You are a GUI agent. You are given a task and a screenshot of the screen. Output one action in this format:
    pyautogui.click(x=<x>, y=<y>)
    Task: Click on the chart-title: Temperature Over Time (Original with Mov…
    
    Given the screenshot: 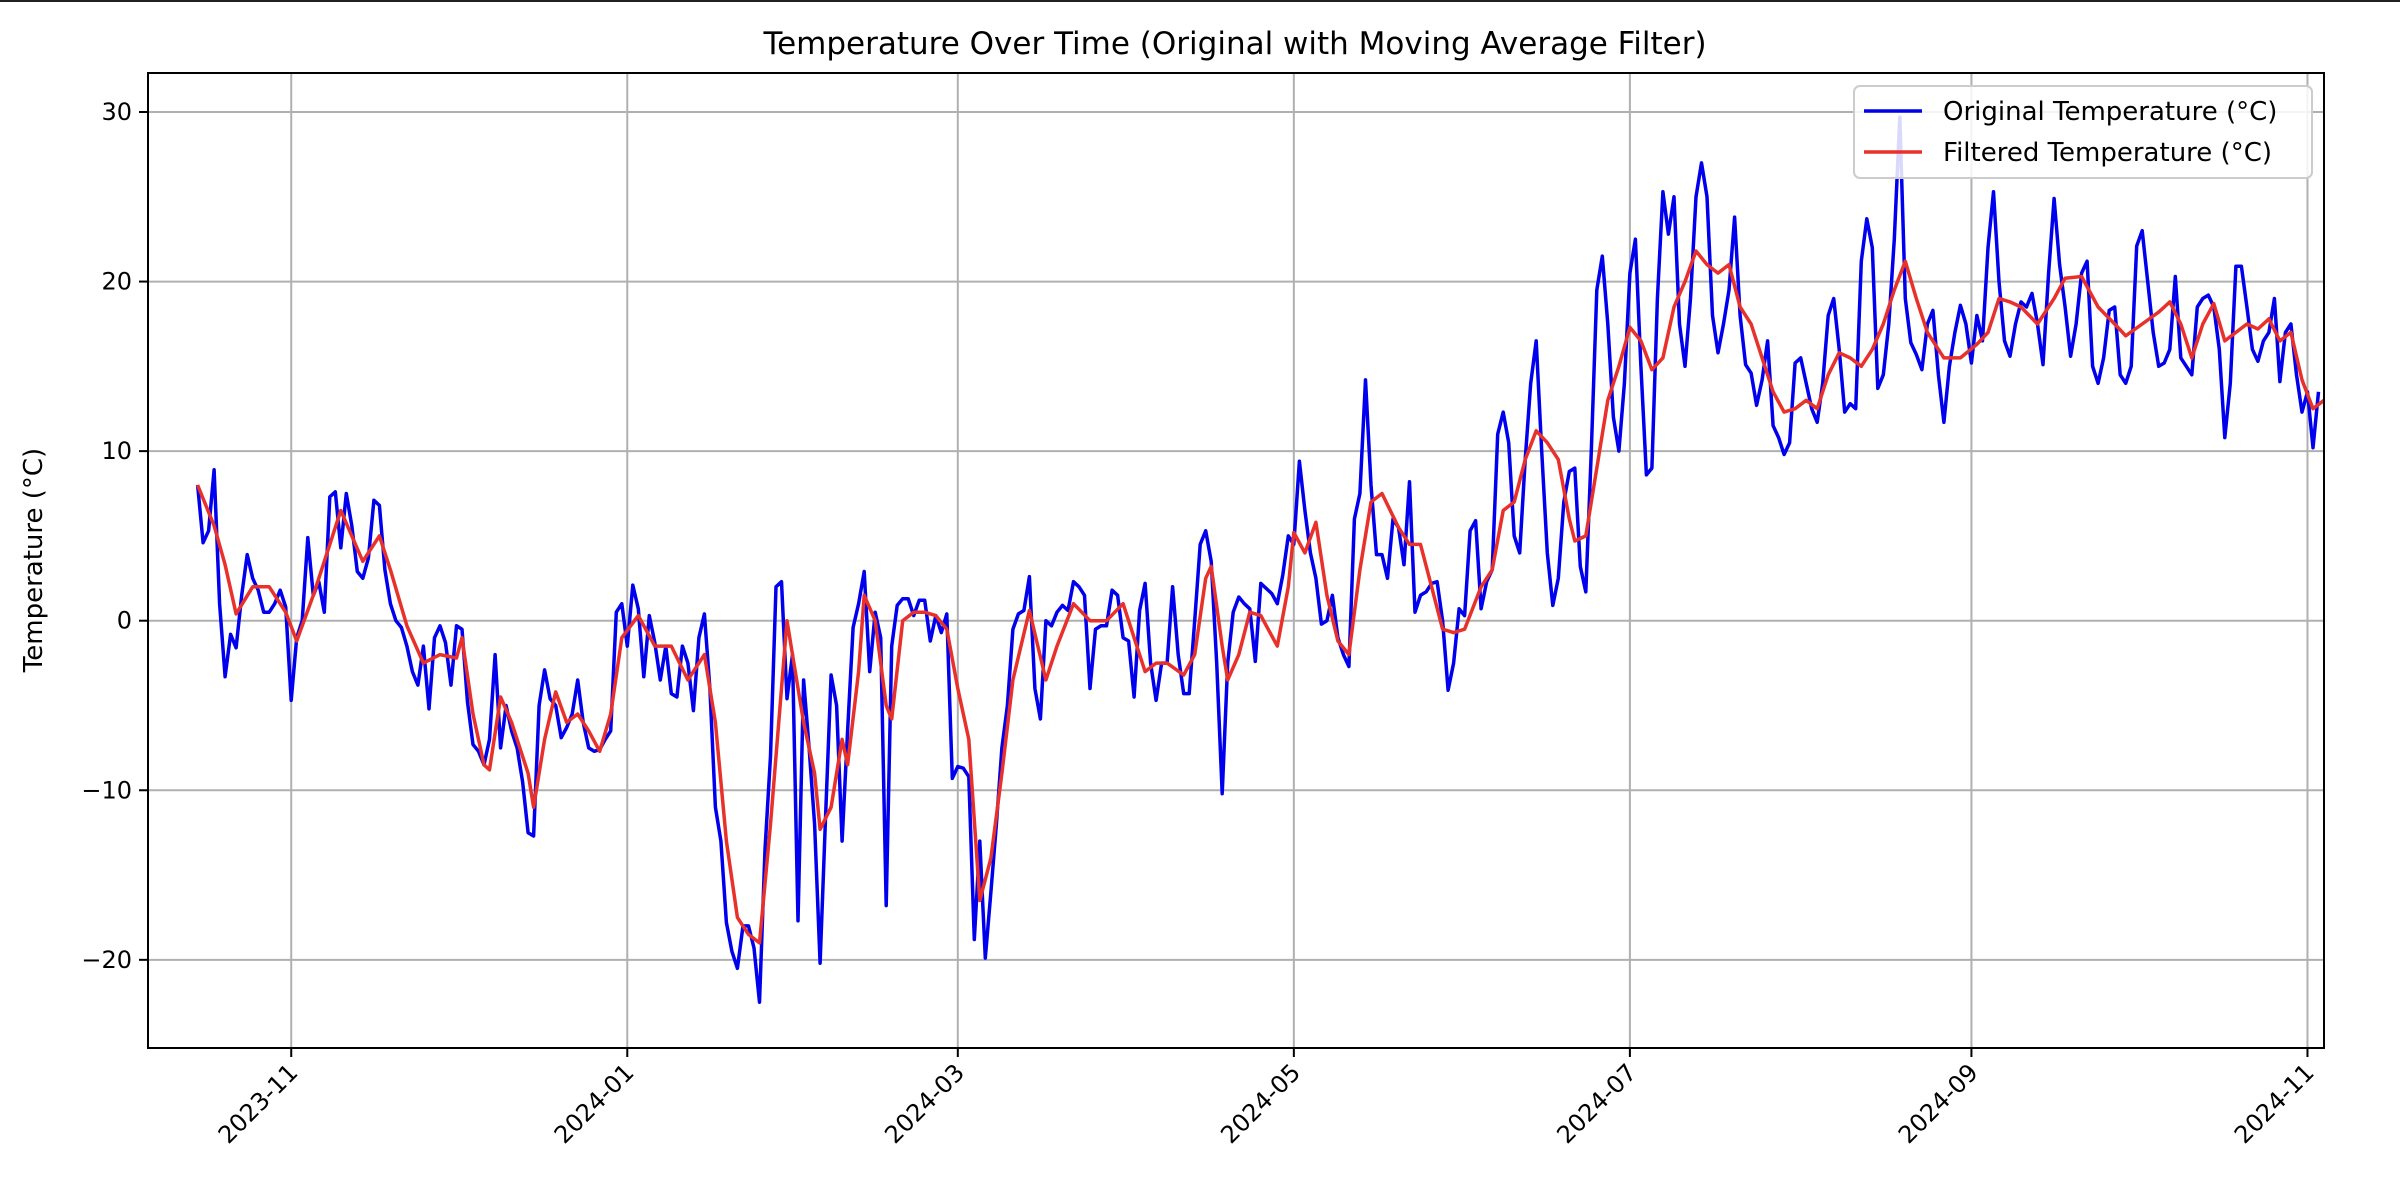 What is the action you would take?
    pyautogui.click(x=1234, y=44)
    